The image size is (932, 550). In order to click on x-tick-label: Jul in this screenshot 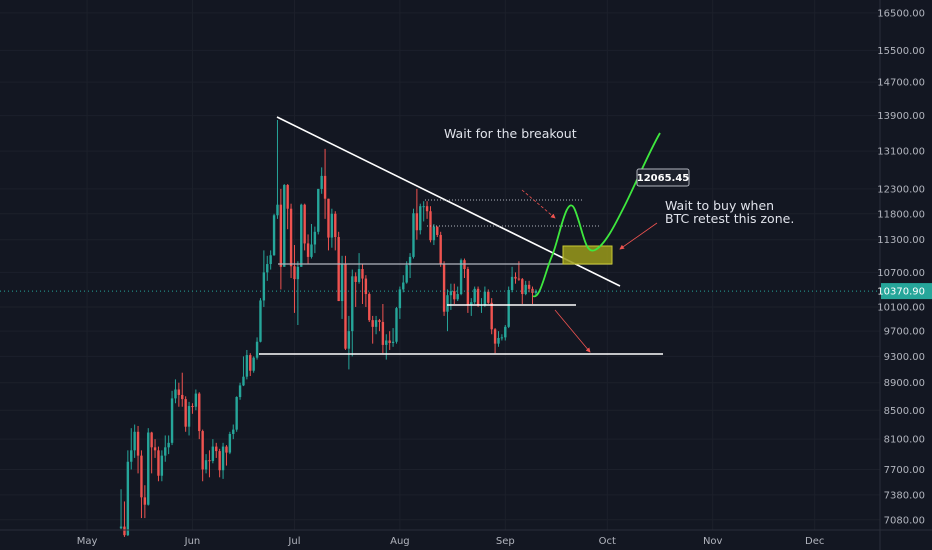, I will do `click(293, 541)`.